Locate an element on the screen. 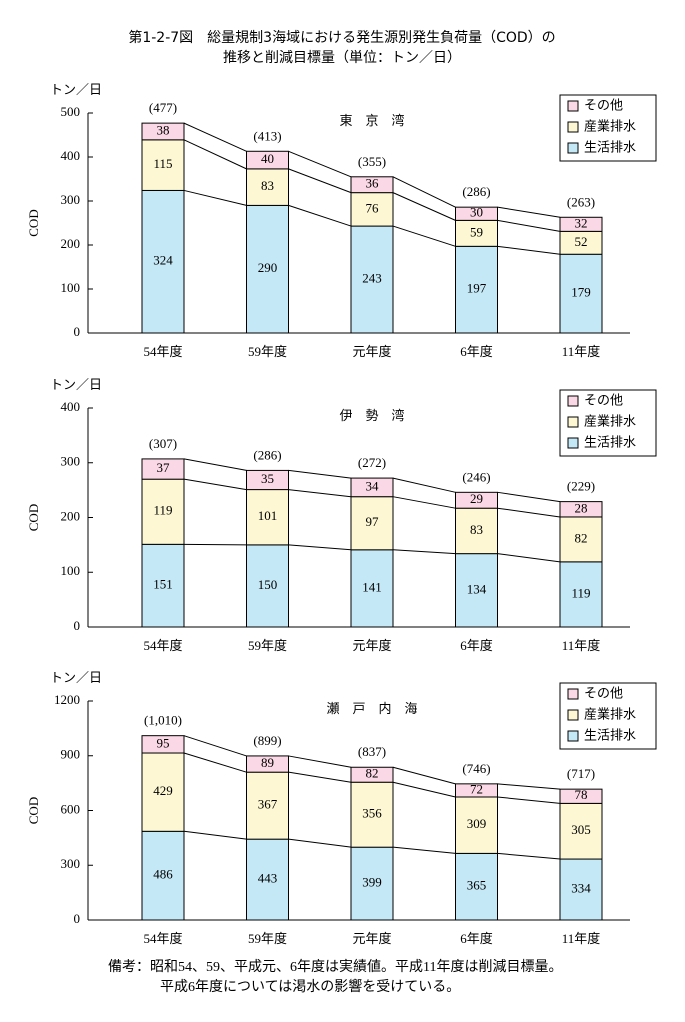  value-label: 151 is located at coordinates (163, 584).